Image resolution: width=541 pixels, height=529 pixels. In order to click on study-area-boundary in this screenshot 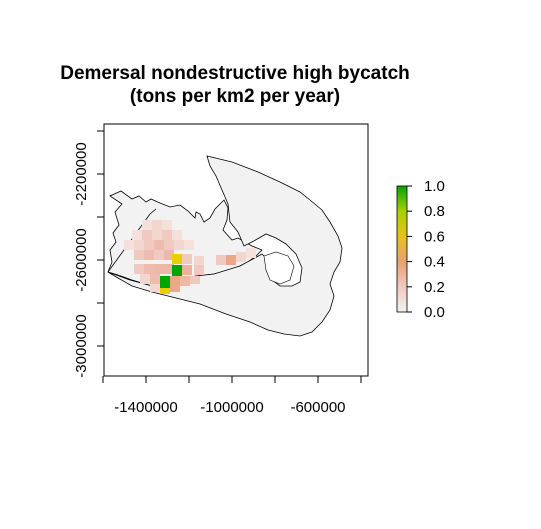, I will do `click(132, 240)`.